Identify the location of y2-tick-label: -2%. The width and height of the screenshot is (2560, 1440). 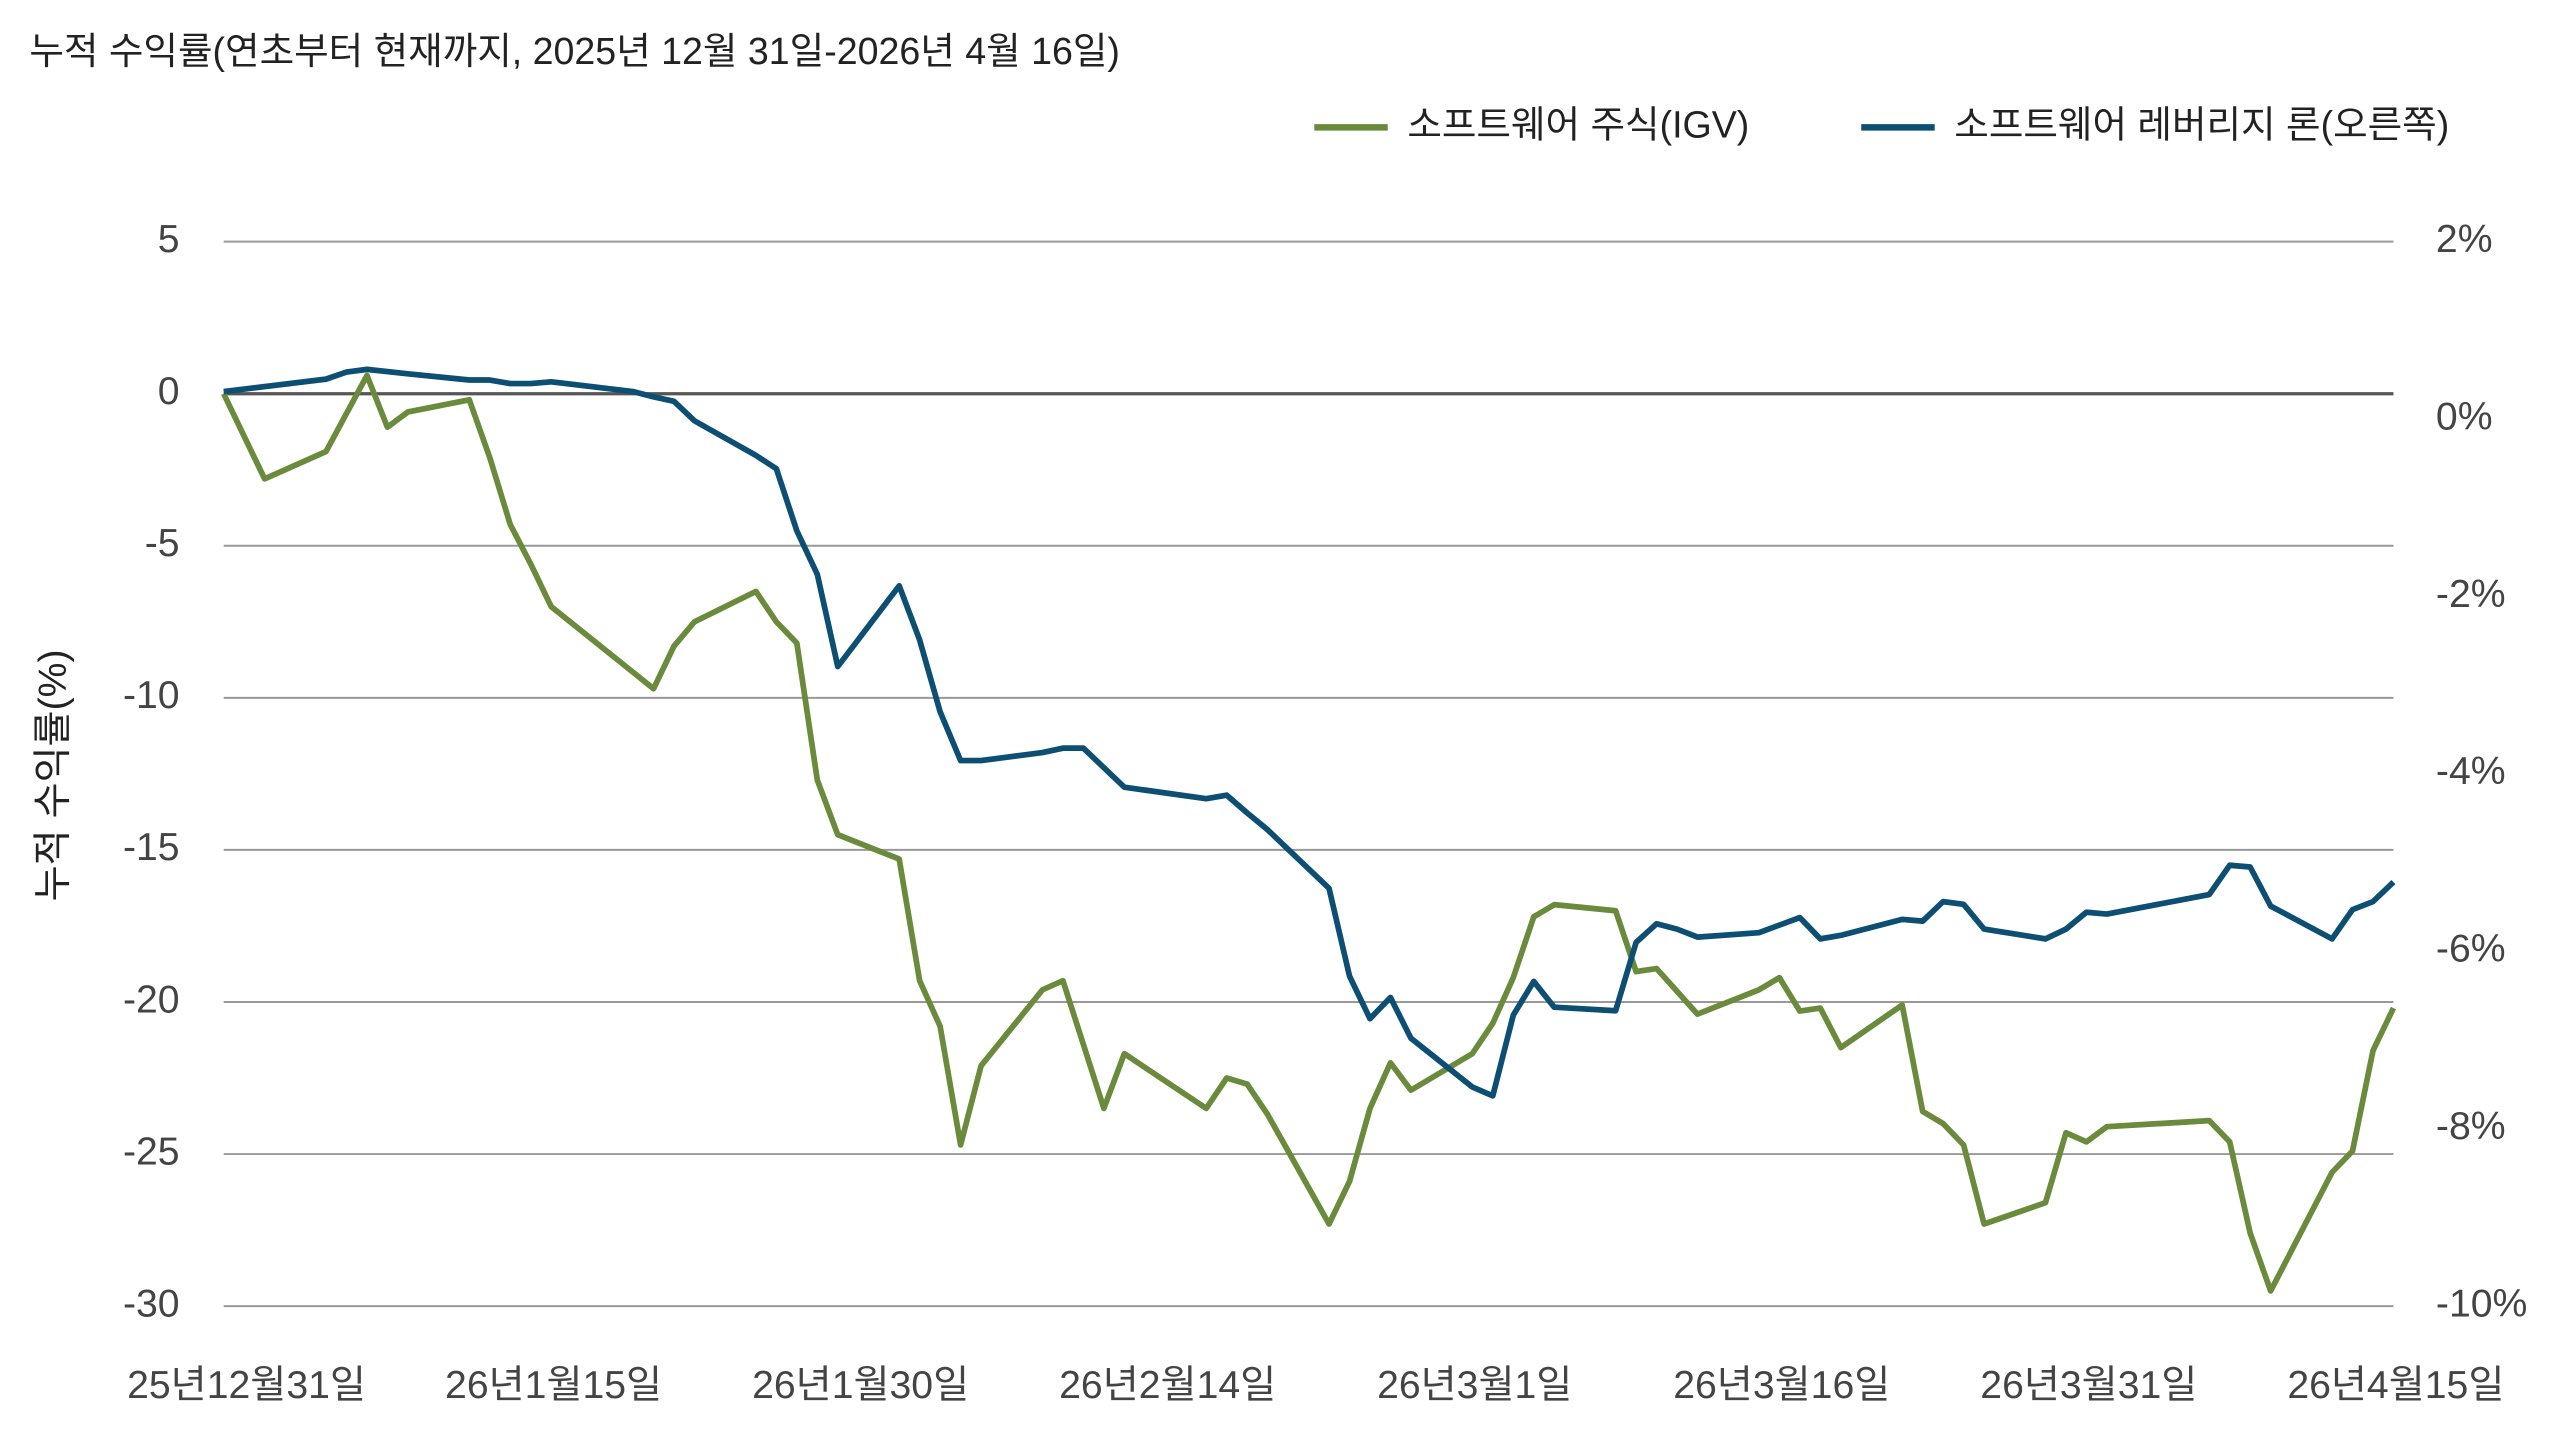
(2471, 594).